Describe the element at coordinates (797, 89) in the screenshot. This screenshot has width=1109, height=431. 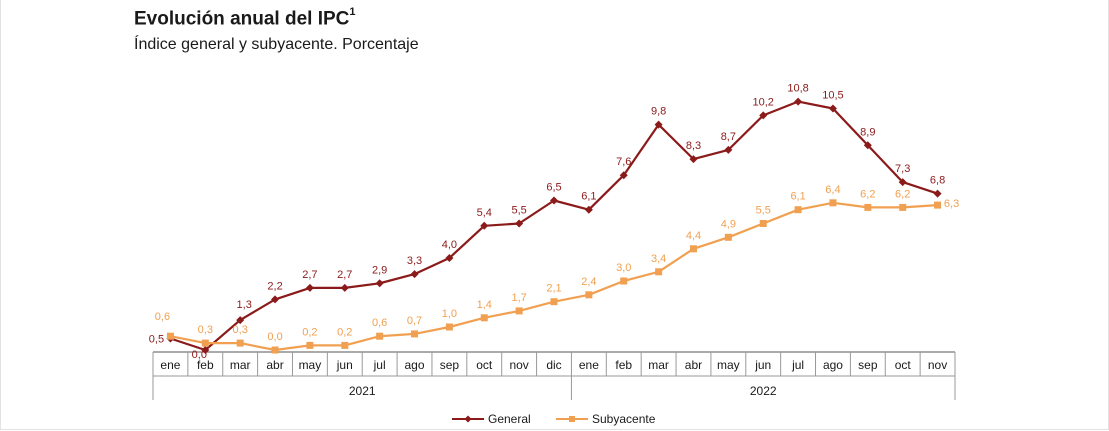
I see `data-label-general: 10,8` at that location.